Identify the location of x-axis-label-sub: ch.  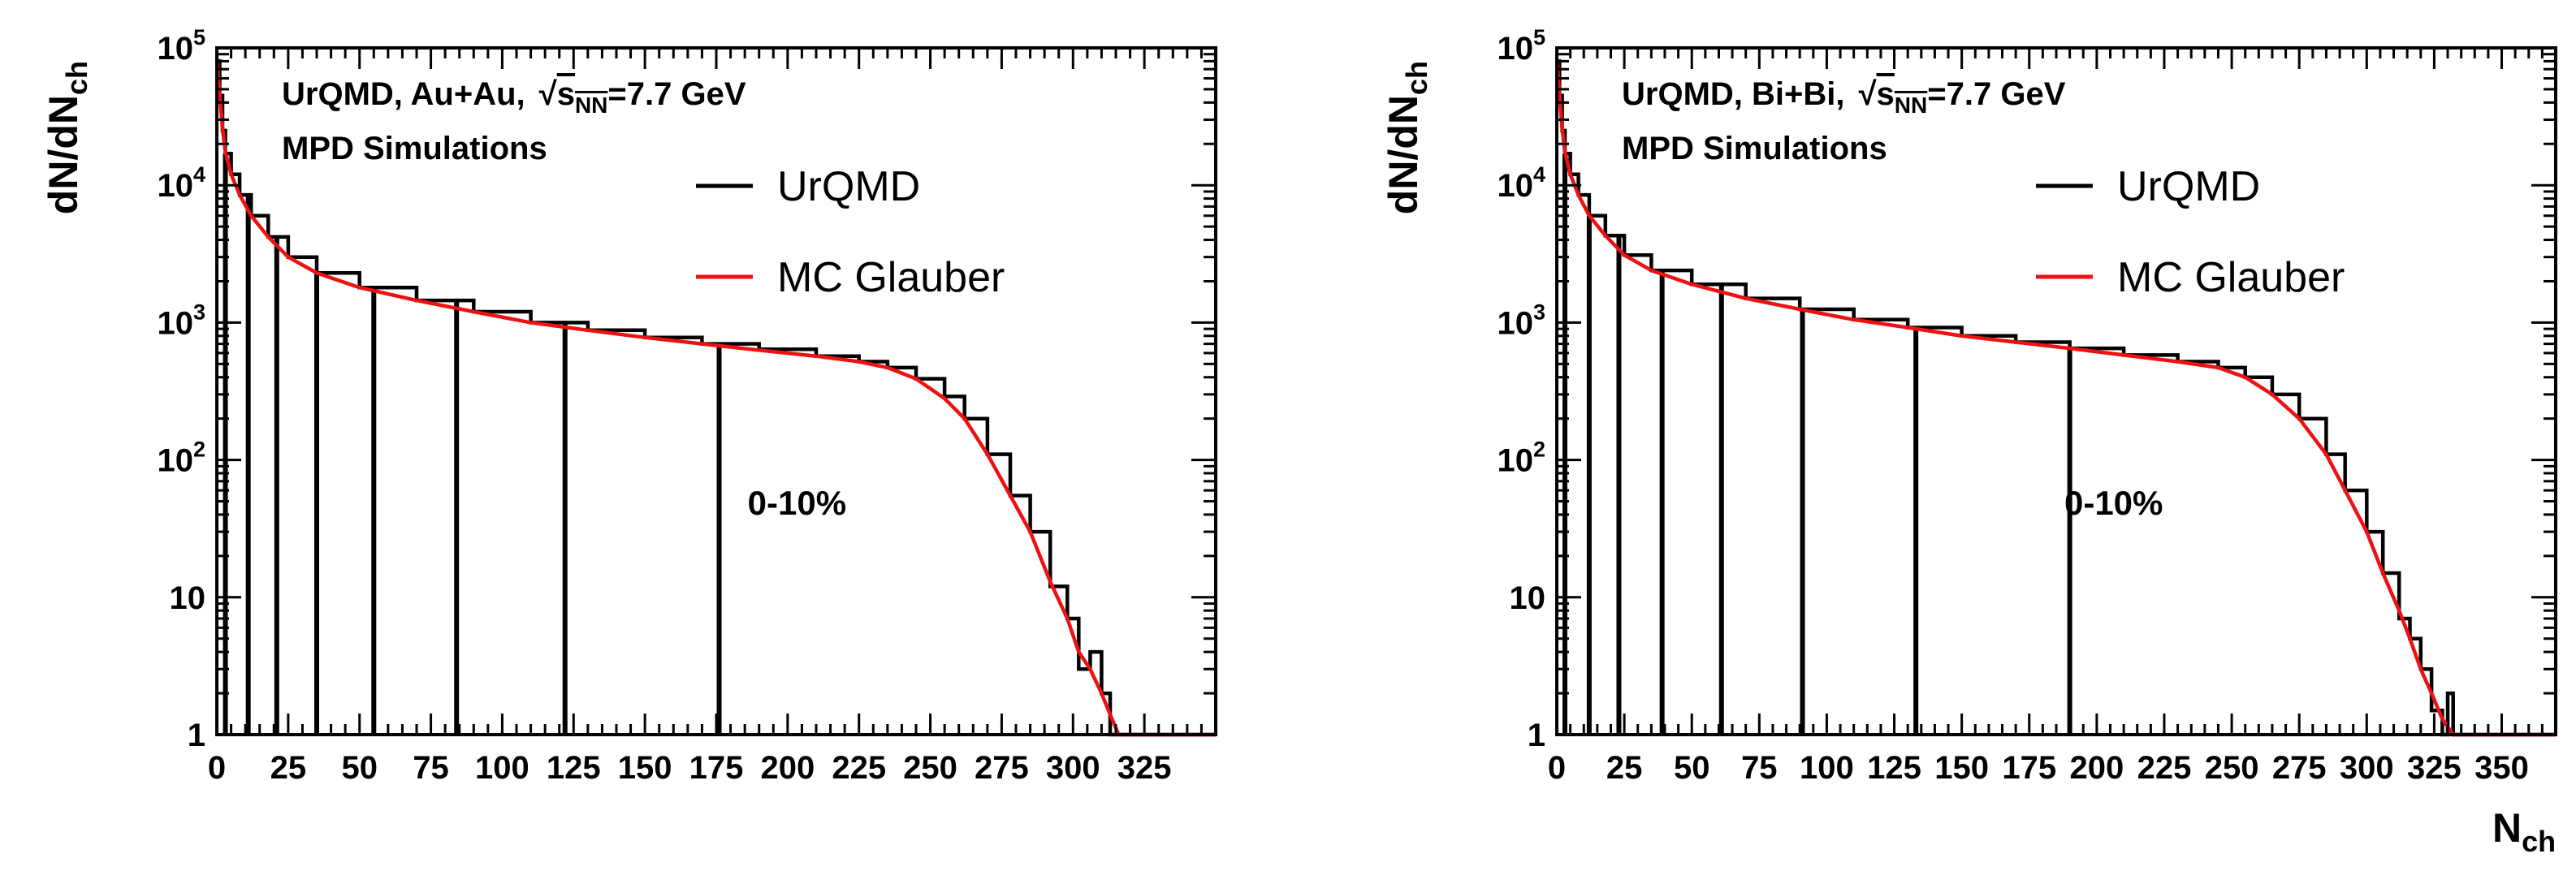
(2539, 841).